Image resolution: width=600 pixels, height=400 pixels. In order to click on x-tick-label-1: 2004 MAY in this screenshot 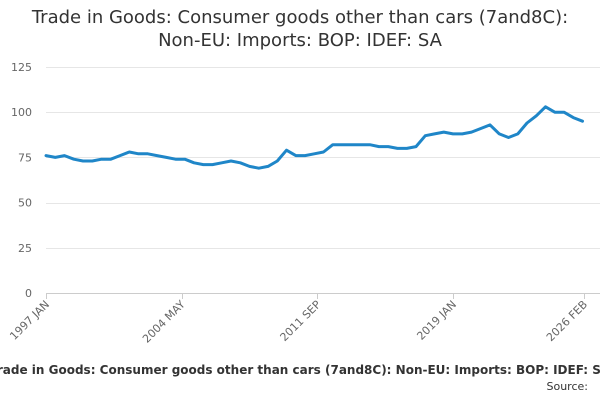, I will do `click(164, 322)`.